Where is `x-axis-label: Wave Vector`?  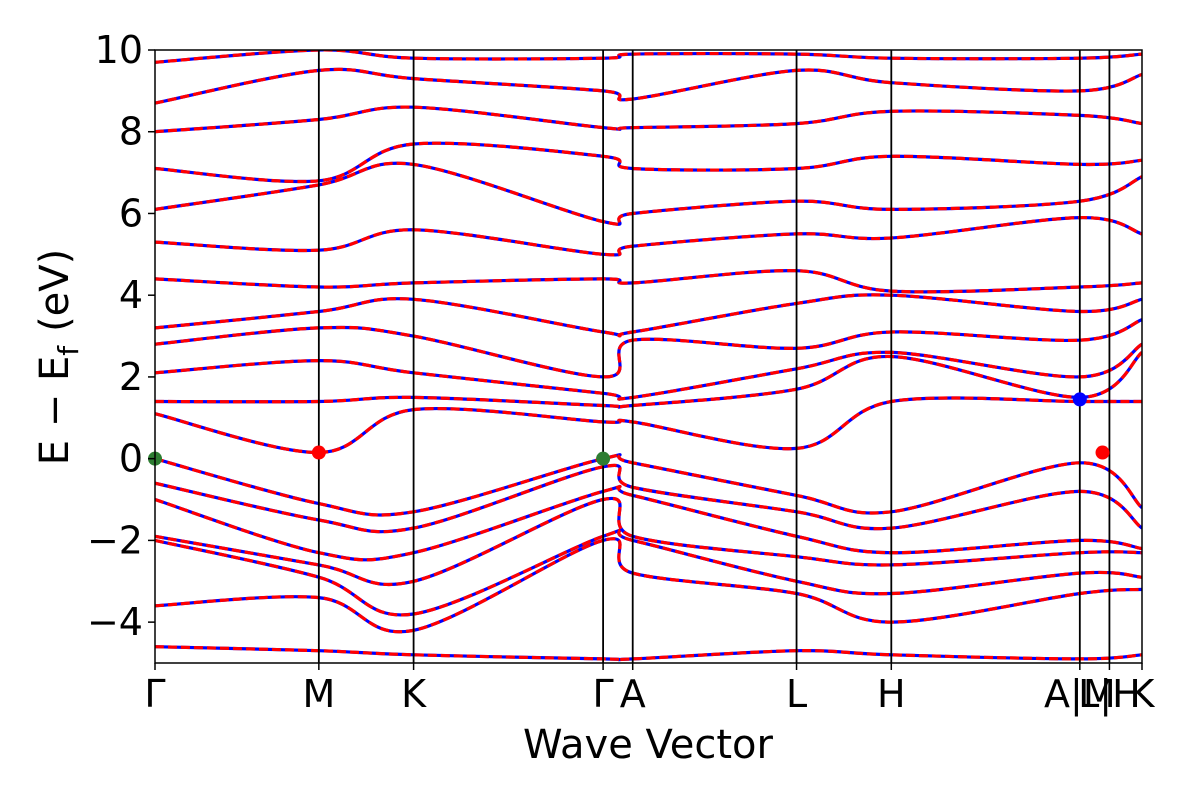 x-axis-label: Wave Vector is located at coordinates (648, 745).